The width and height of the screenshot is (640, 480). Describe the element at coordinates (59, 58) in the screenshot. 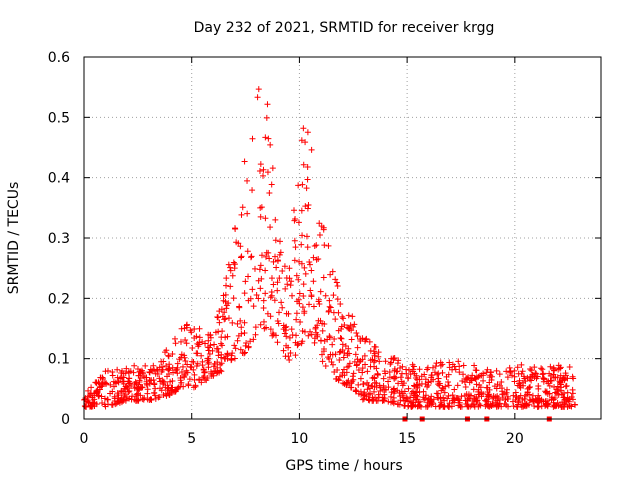

I see `y-tick-label: 0.6` at that location.